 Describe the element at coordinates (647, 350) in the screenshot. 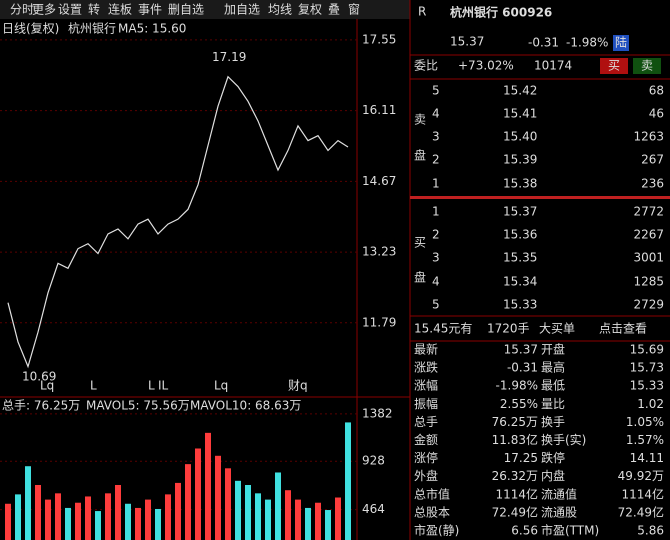

I see `stat-value: 15.69` at that location.